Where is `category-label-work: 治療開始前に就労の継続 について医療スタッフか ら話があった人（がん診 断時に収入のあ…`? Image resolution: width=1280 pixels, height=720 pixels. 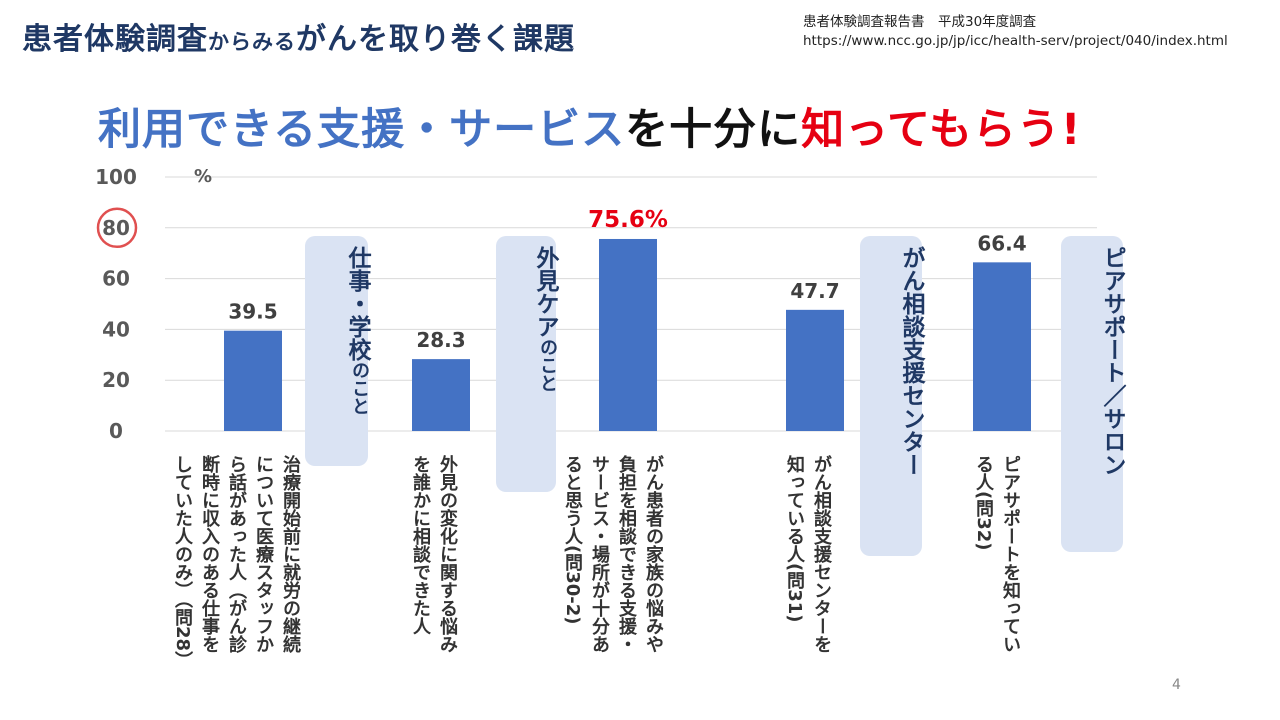 category-label-work: 治療開始前に就労の継続 について医療スタッフか ら話があった人（がん診 断時に収入のあ… is located at coordinates (236, 562).